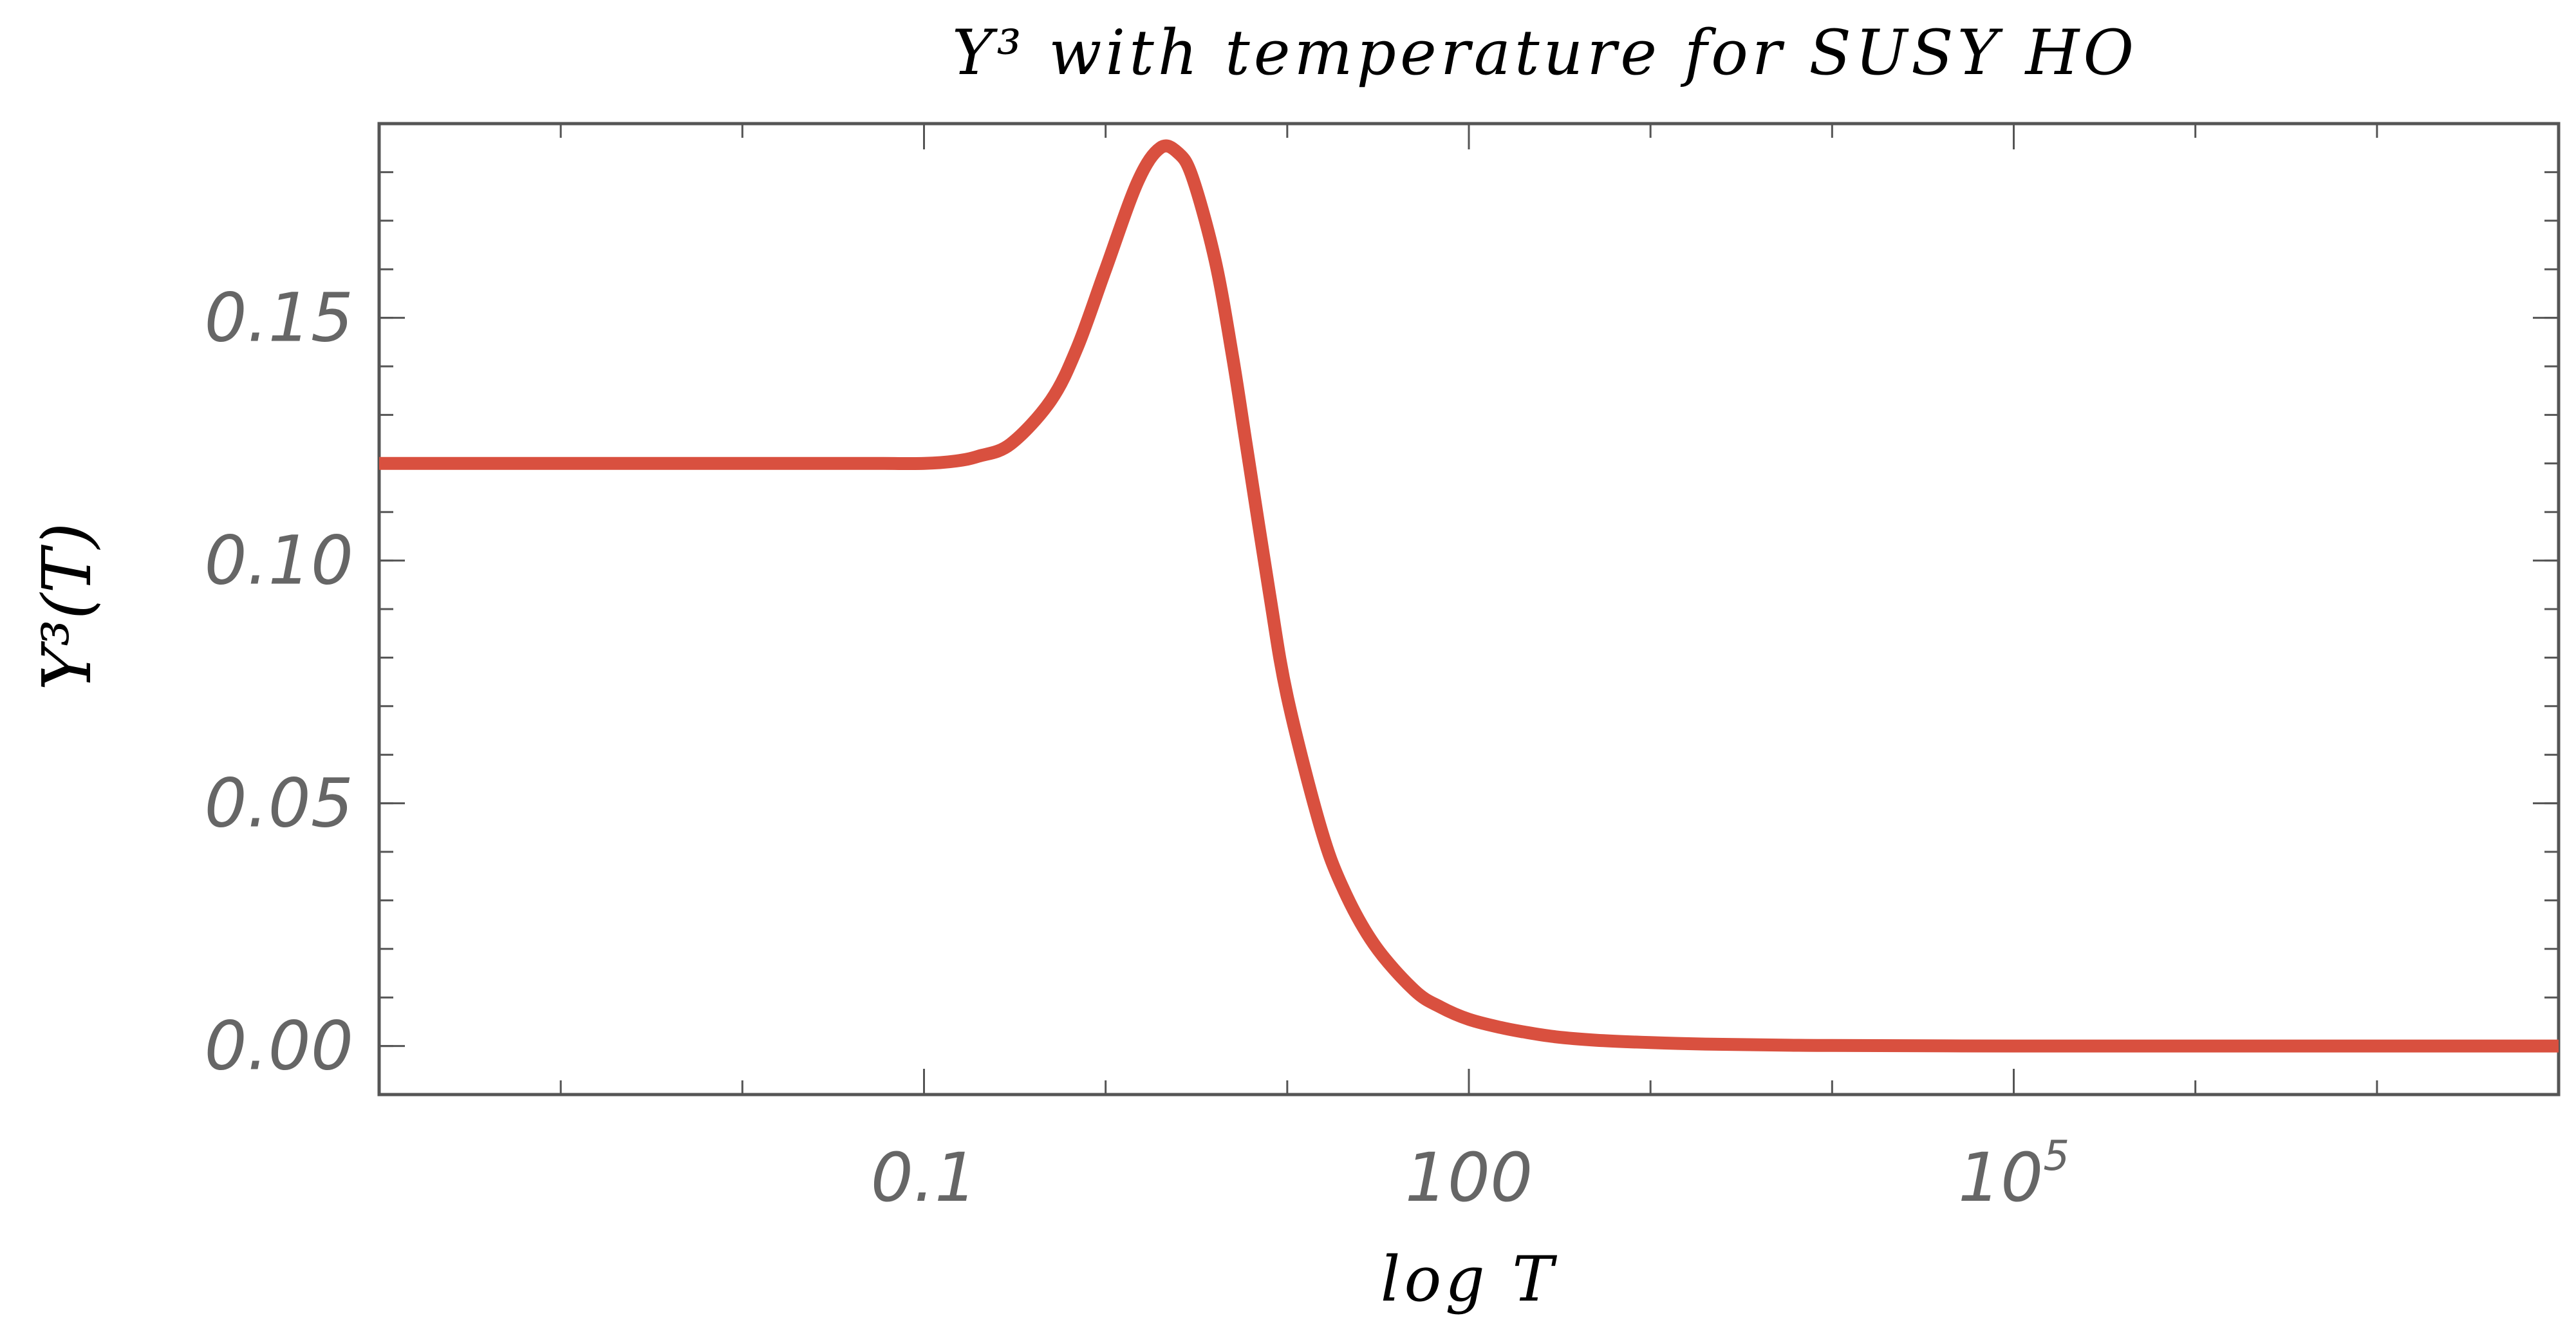  What do you see at coordinates (278, 318) in the screenshot?
I see `y-tick-label: 0.15` at bounding box center [278, 318].